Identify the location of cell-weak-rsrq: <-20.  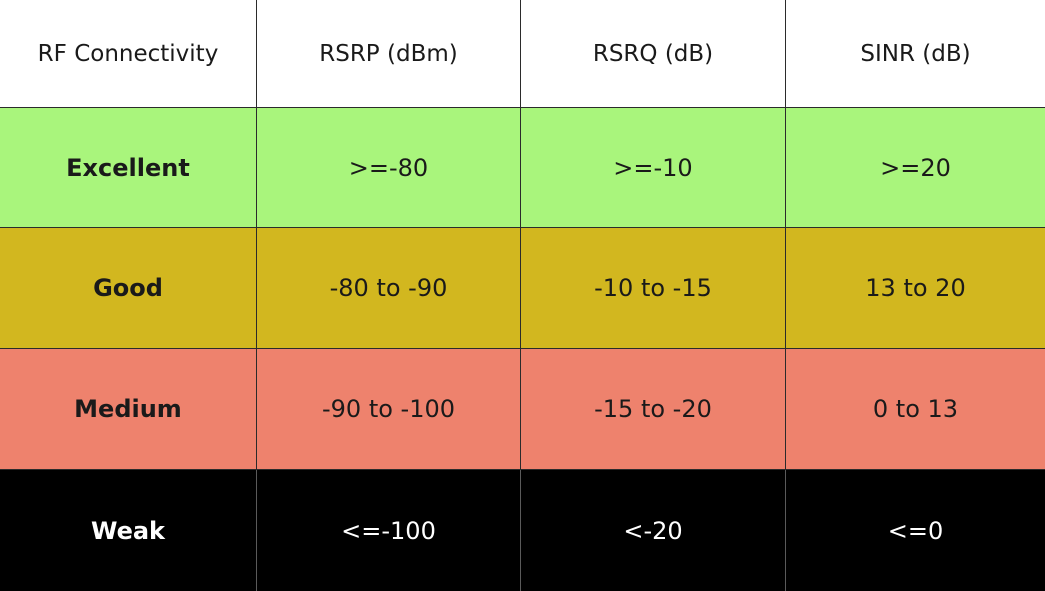
(652, 530).